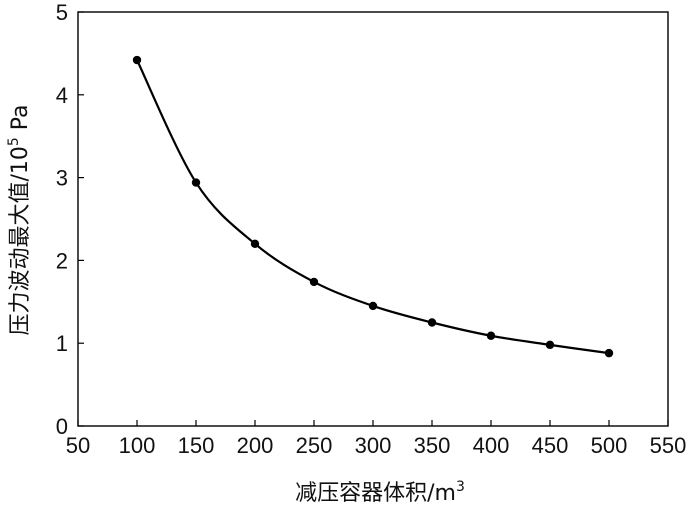  Describe the element at coordinates (14, 141) in the screenshot. I see `y-axis-label-superscript: 5` at that location.